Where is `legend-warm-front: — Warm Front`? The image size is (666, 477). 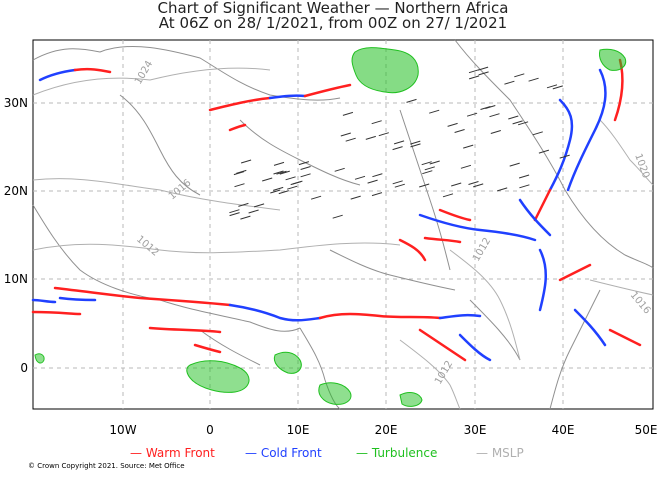
legend-warm-front: — Warm Front is located at coordinates (172, 453).